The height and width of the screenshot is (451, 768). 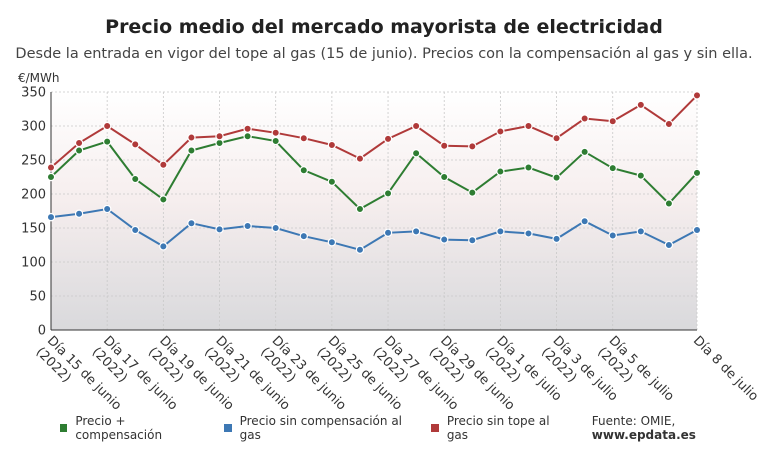 I want to click on legend-item-compensacion: Precio + compensación, so click(x=132, y=428).